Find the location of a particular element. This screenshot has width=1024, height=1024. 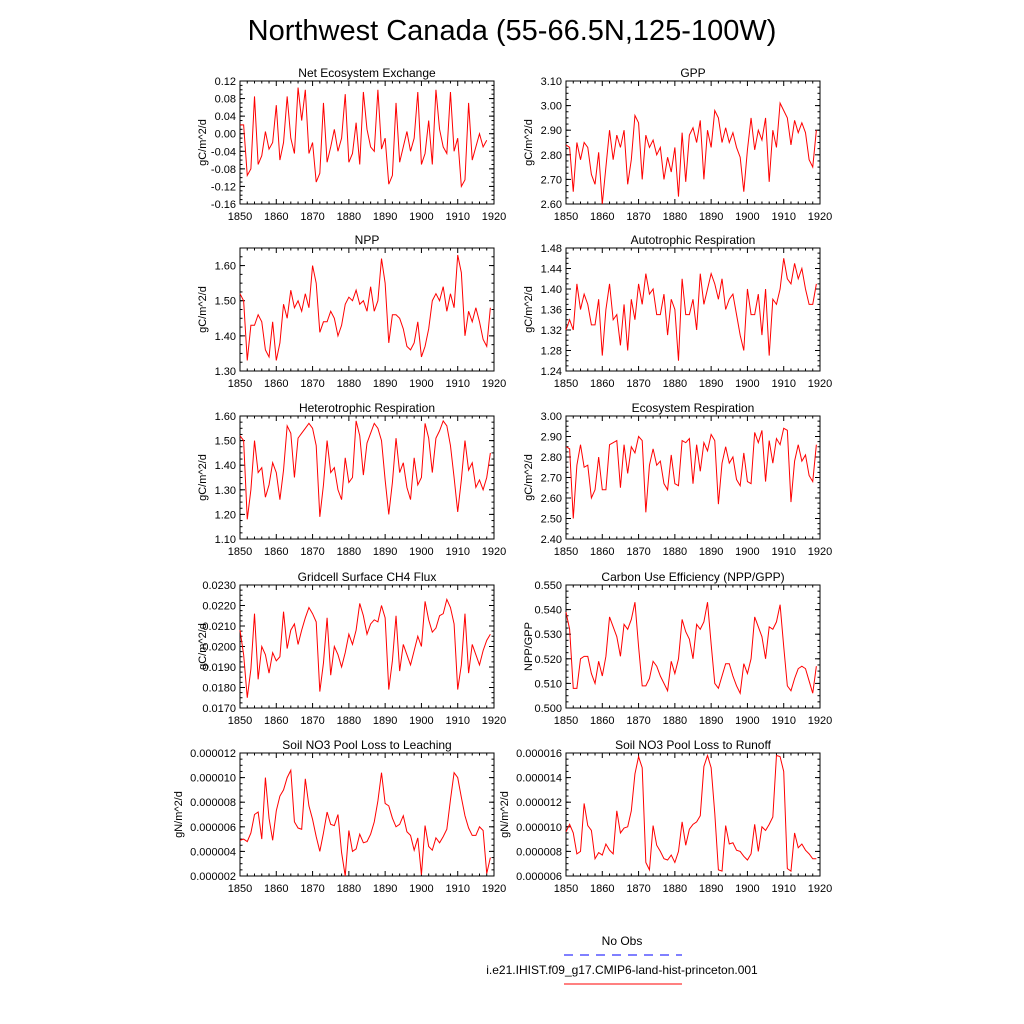

y-tick-label: 0.550 is located at coordinates (548, 586).